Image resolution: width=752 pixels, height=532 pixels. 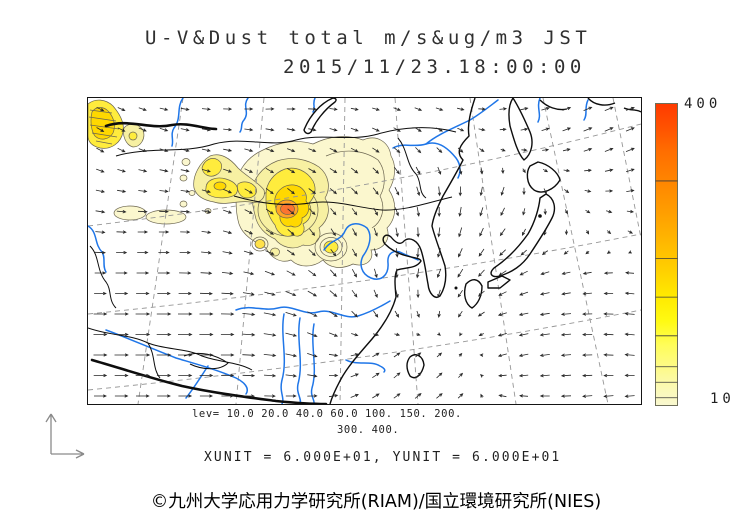 What do you see at coordinates (703, 104) in the screenshot?
I see `colorbar-max-label: 400` at bounding box center [703, 104].